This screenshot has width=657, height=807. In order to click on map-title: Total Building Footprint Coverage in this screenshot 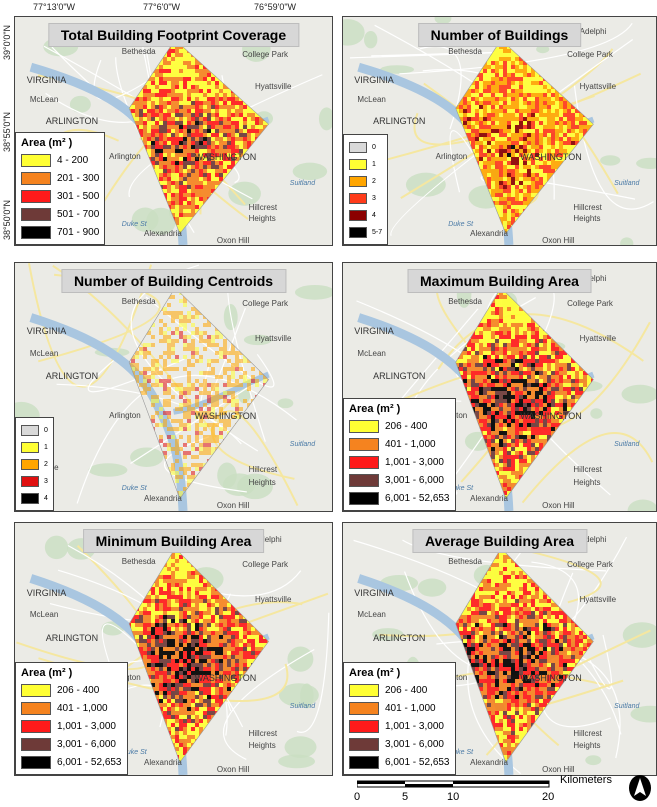, I will do `click(173, 35)`.